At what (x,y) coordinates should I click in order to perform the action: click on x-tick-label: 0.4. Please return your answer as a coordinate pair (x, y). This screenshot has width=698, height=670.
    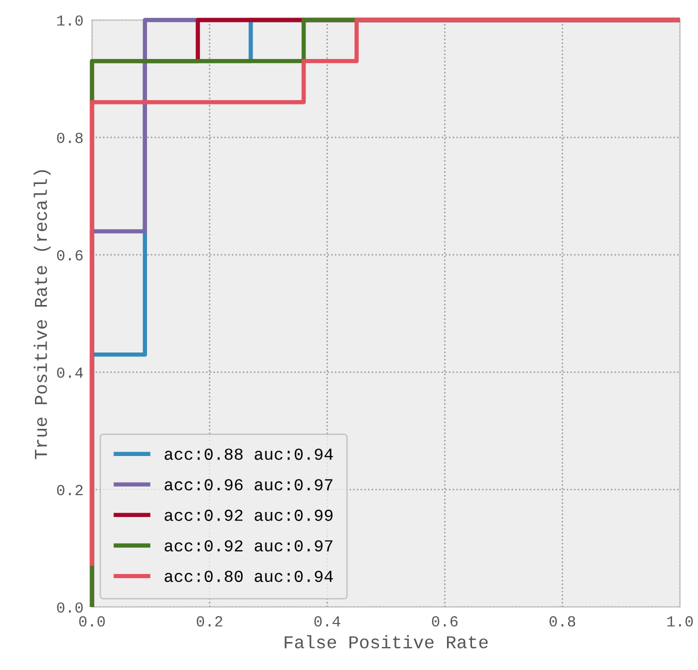
    Looking at the image, I should click on (327, 621).